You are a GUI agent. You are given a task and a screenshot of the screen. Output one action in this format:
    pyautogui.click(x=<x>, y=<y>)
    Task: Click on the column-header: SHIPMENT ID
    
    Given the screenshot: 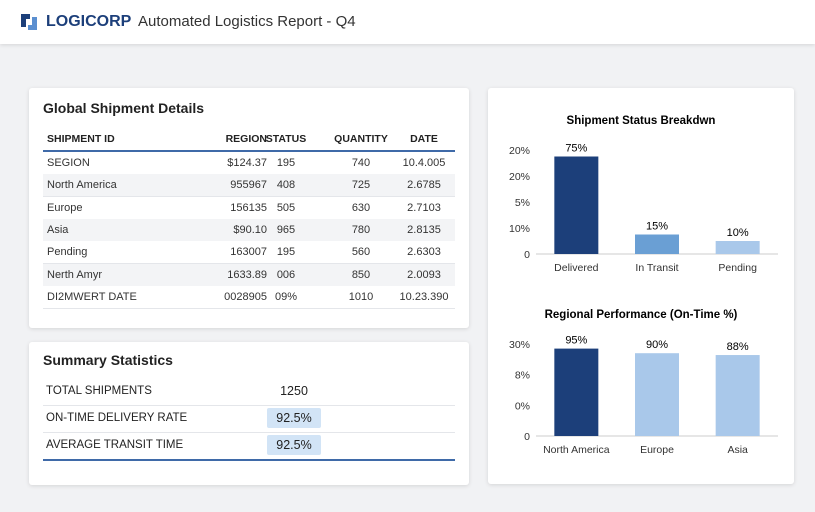 What is the action you would take?
    pyautogui.click(x=81, y=139)
    